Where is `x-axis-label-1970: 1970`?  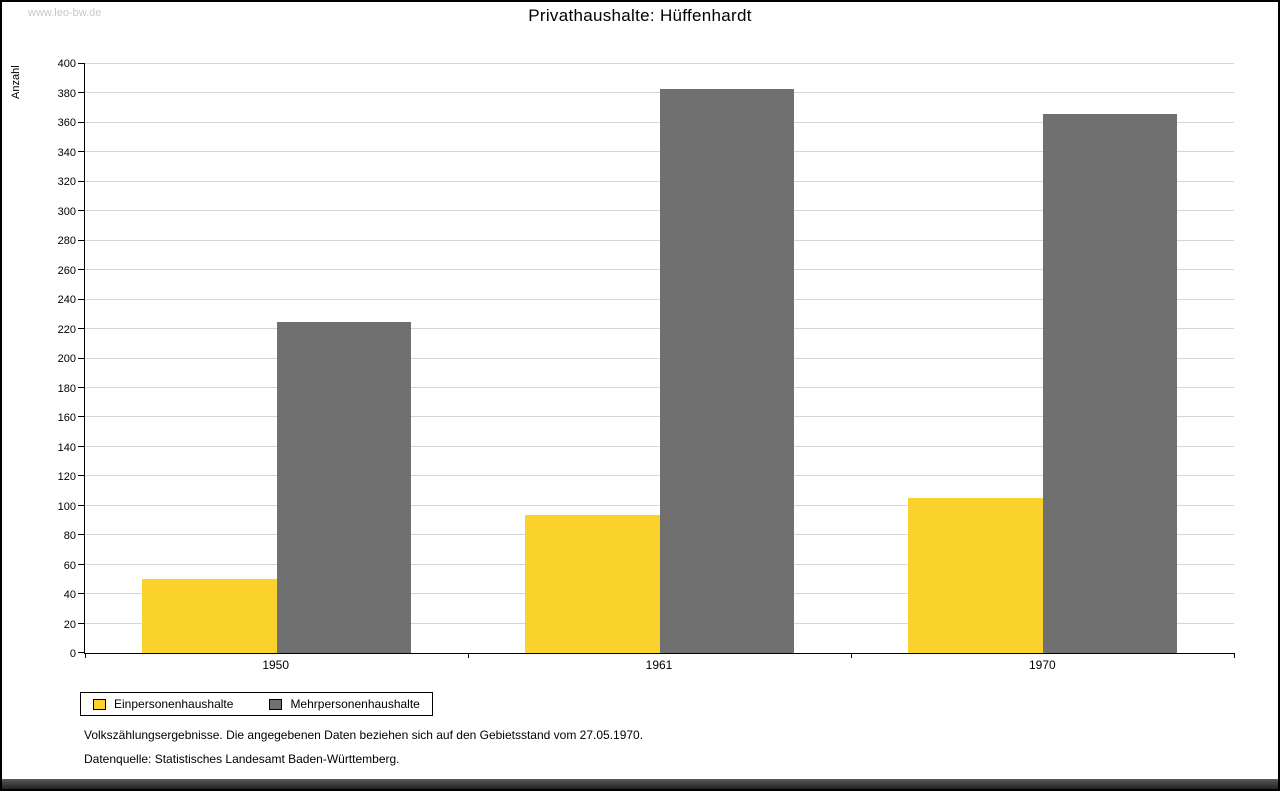
x-axis-label-1970: 1970 is located at coordinates (1042, 665).